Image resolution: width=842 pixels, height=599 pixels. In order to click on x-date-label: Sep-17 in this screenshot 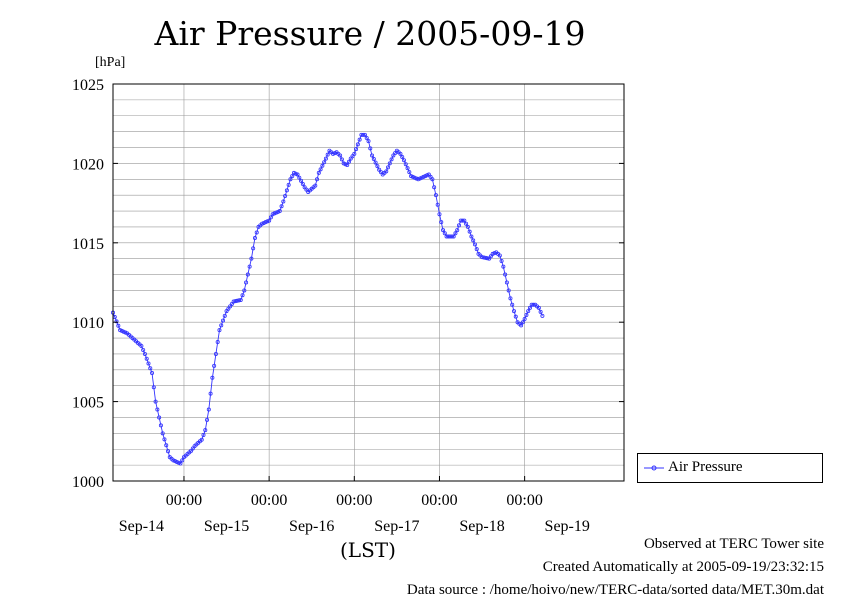, I will do `click(396, 526)`.